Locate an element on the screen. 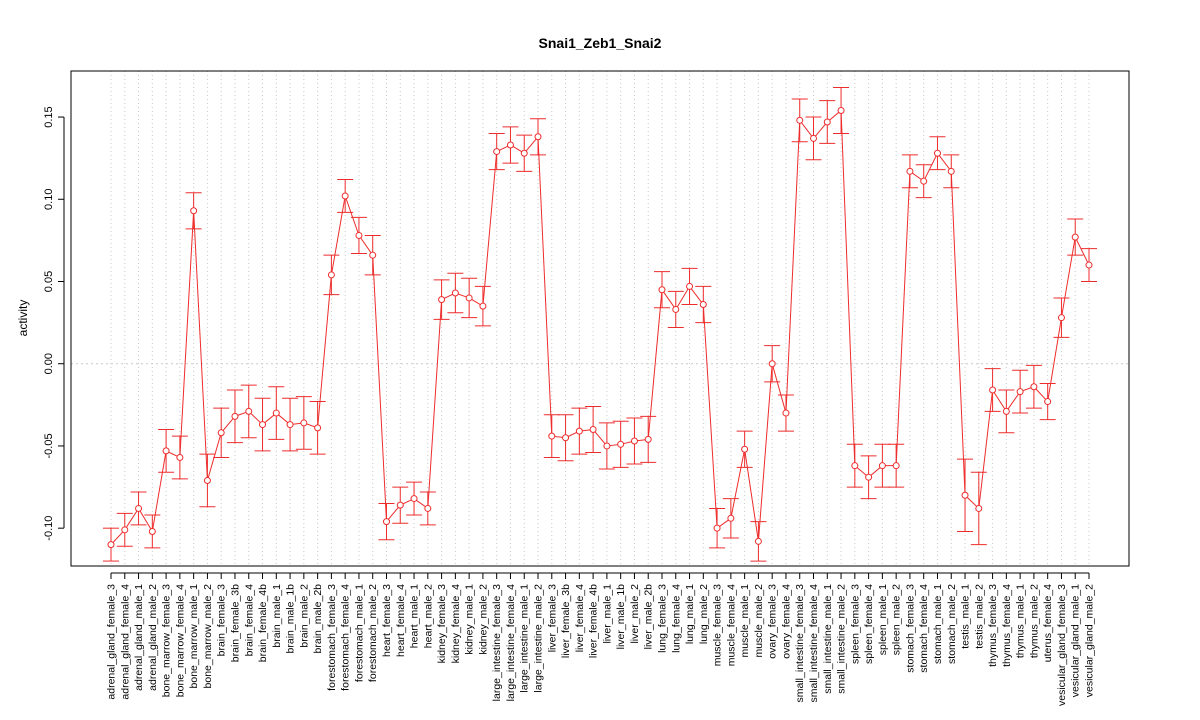 The height and width of the screenshot is (720, 1200). y-tick-label: 0.05 is located at coordinates (49, 281).